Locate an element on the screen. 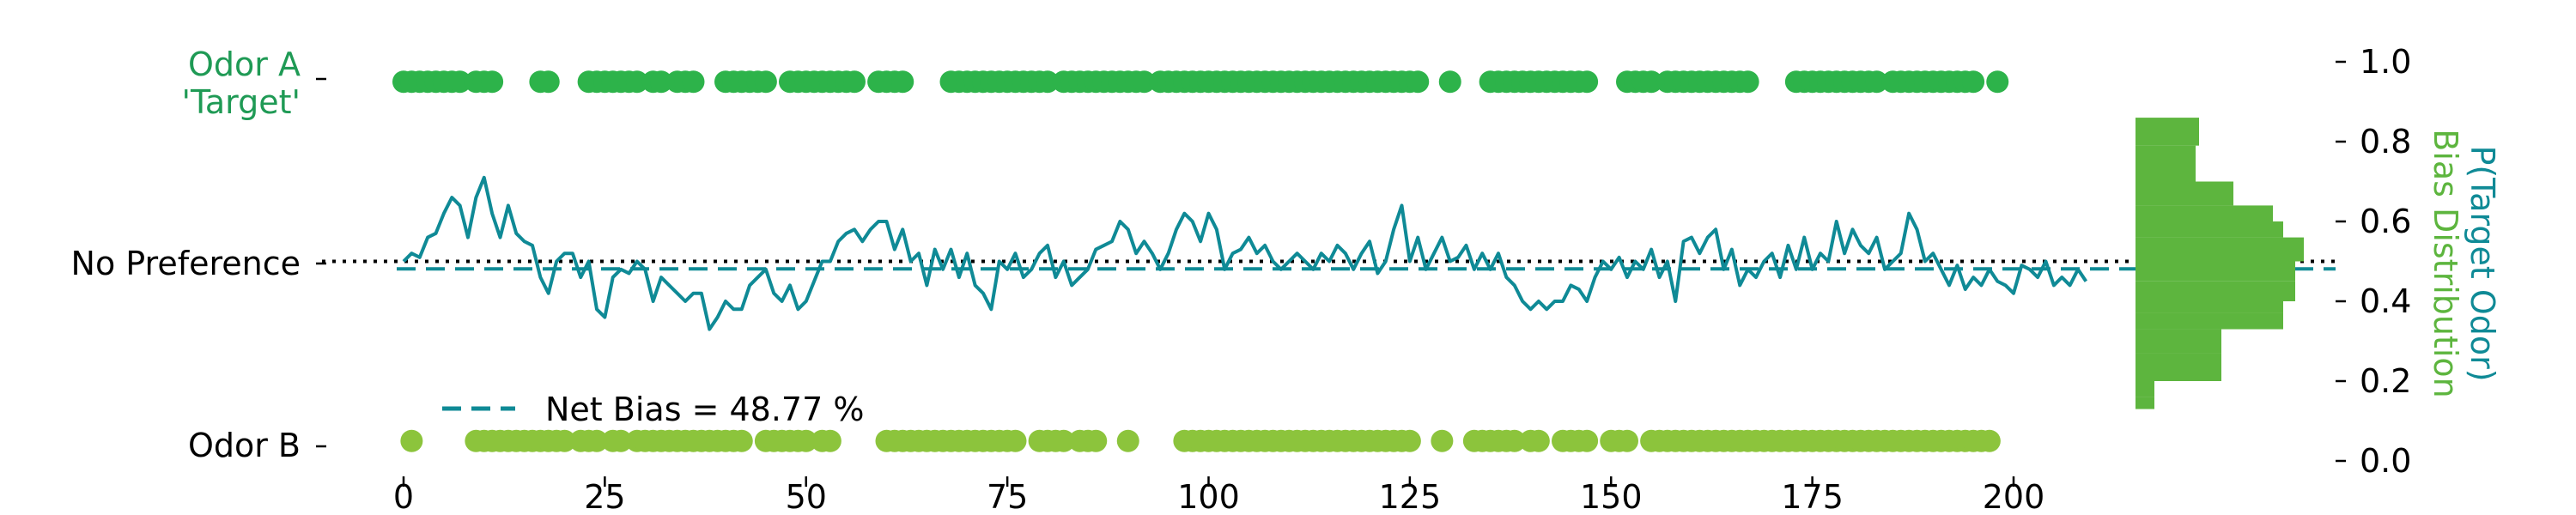 This screenshot has width=2576, height=515. x-tick-label: 100 is located at coordinates (1208, 496).